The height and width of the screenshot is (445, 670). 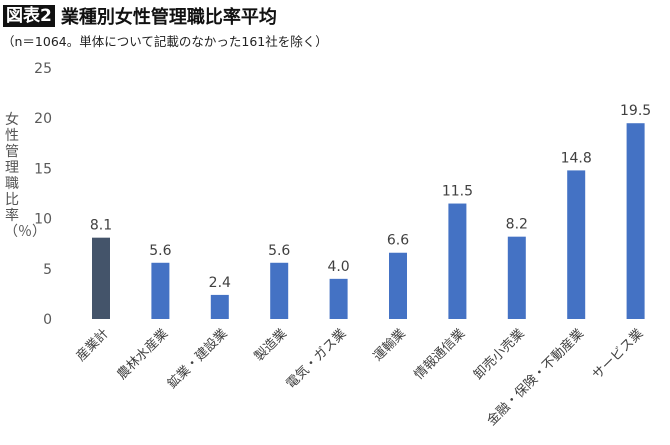 What do you see at coordinates (29, 16) in the screenshot?
I see `figure-label: 図表2` at bounding box center [29, 16].